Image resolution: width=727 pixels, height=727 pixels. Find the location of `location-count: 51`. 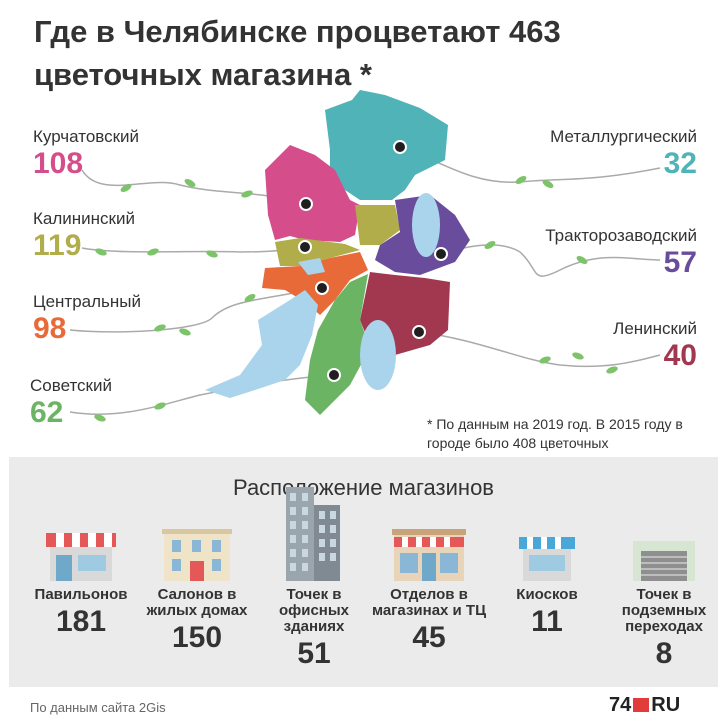

location-count: 51 is located at coordinates (314, 653).